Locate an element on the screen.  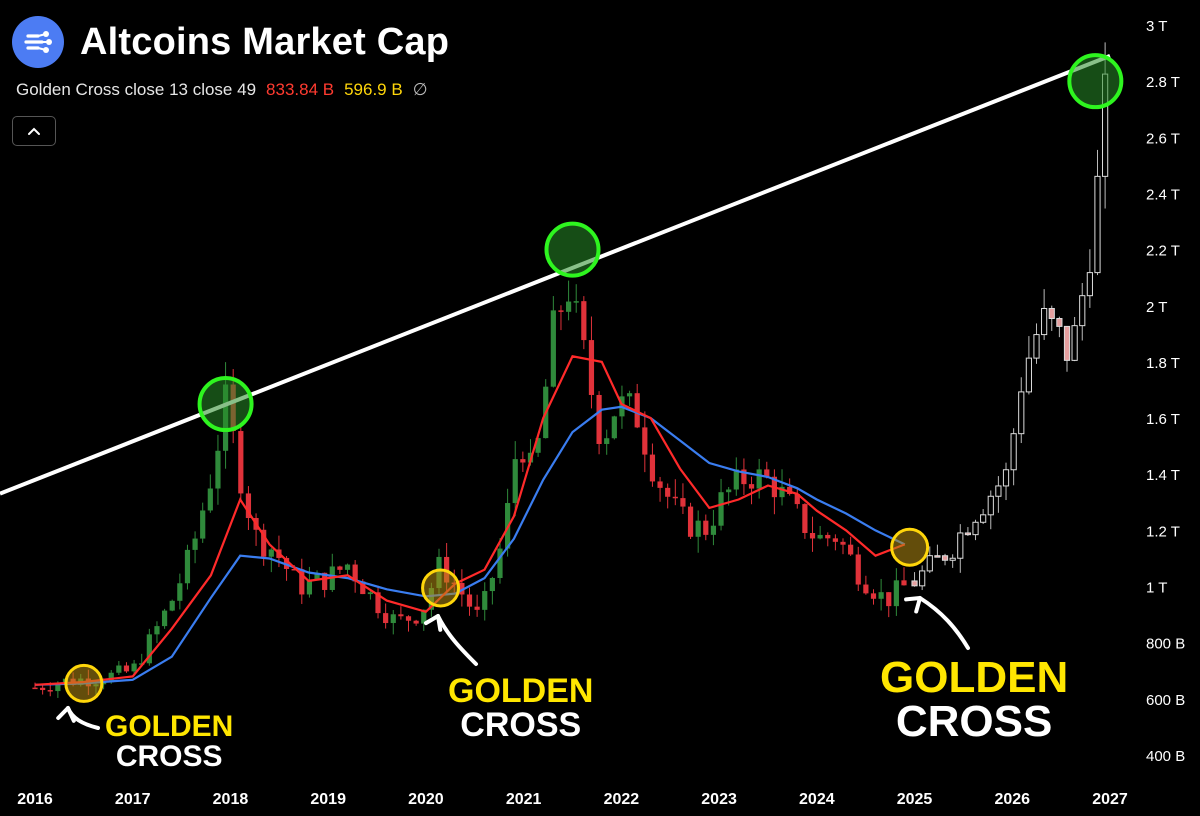
x-tick-label: 2026 is located at coordinates (1012, 799).